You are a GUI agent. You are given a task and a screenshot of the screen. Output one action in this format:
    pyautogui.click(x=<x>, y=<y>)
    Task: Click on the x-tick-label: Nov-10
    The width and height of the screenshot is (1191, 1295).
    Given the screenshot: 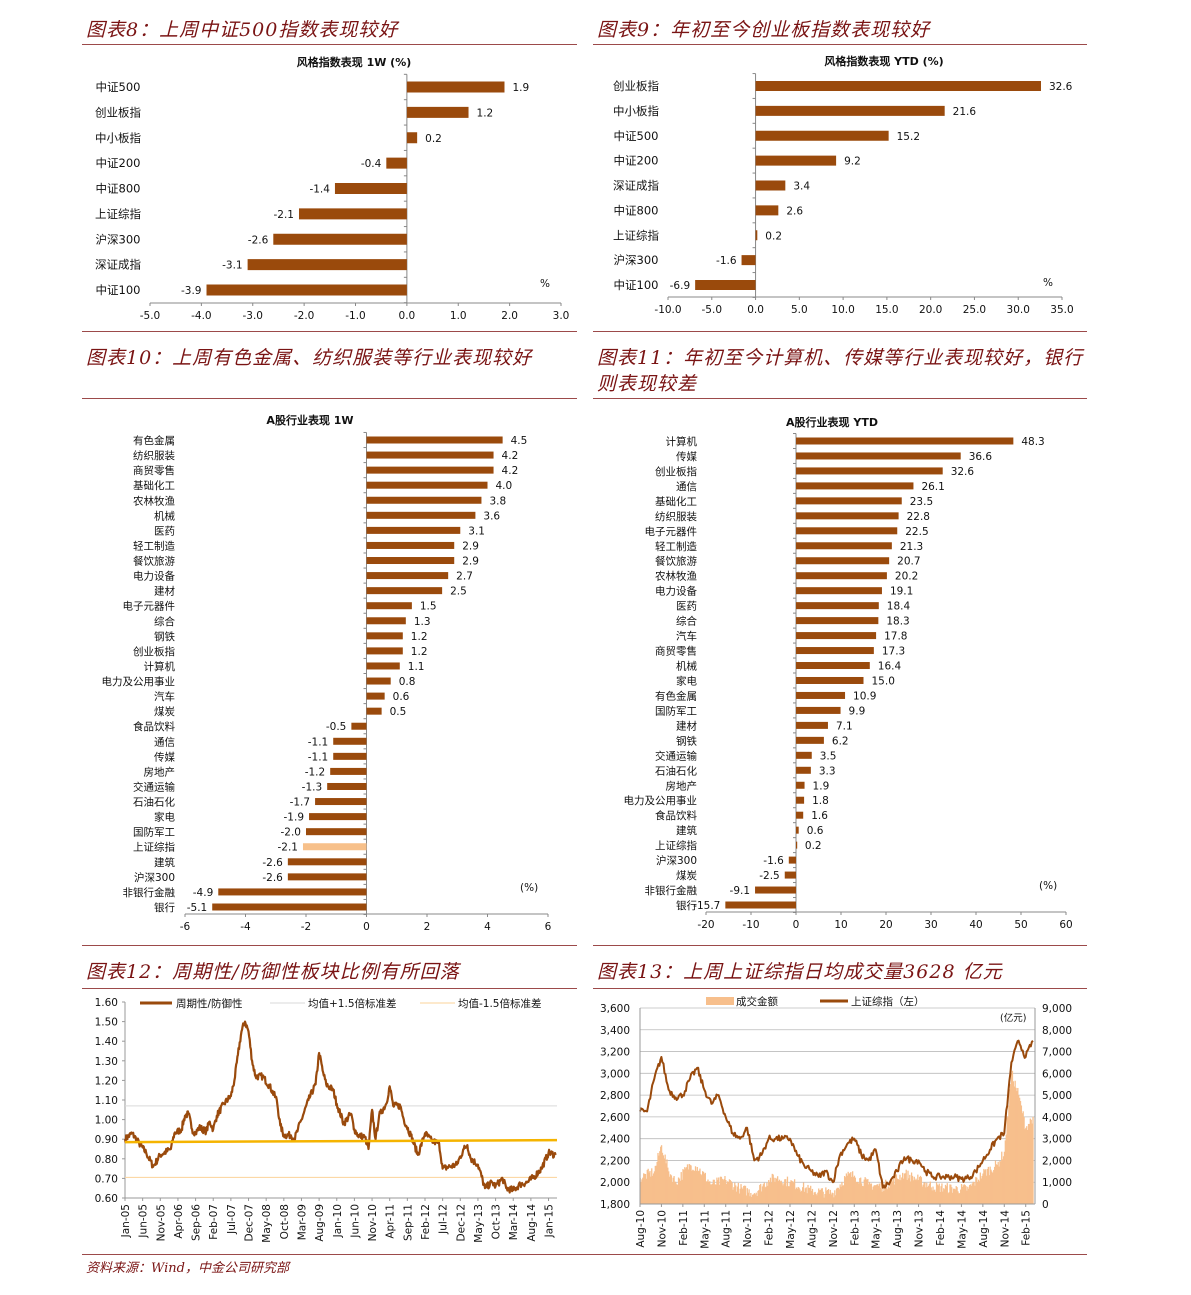 What is the action you would take?
    pyautogui.click(x=662, y=1228)
    